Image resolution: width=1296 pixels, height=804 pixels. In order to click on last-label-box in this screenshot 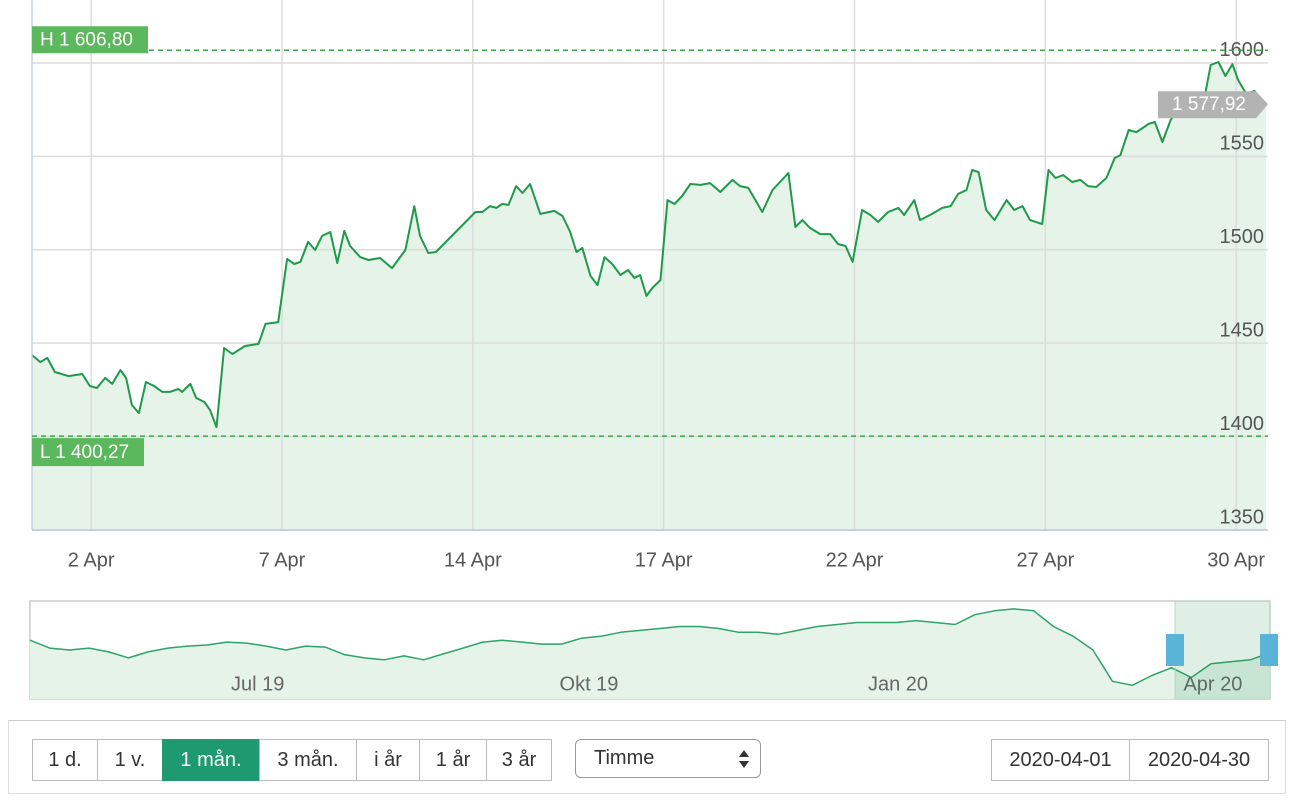, I will do `click(1213, 105)`.